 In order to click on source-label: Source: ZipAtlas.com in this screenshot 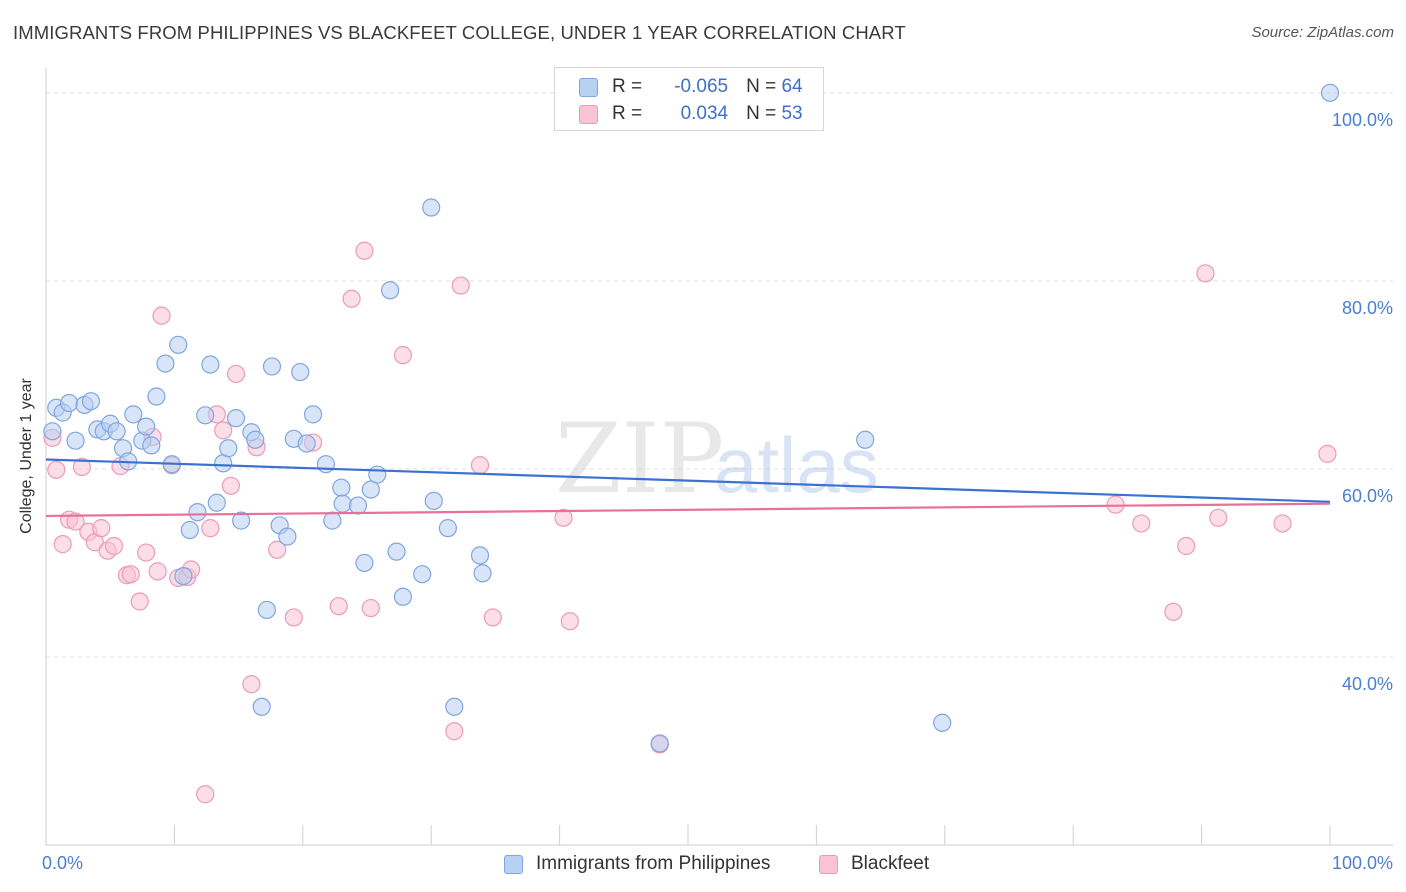, I will do `click(1322, 32)`.